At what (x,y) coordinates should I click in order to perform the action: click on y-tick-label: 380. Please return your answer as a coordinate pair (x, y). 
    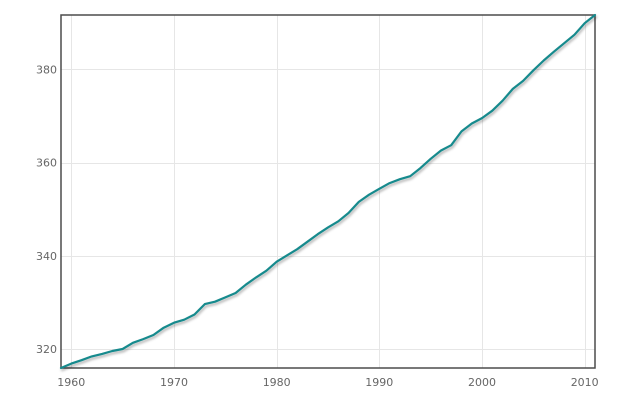
    Looking at the image, I should click on (46, 69).